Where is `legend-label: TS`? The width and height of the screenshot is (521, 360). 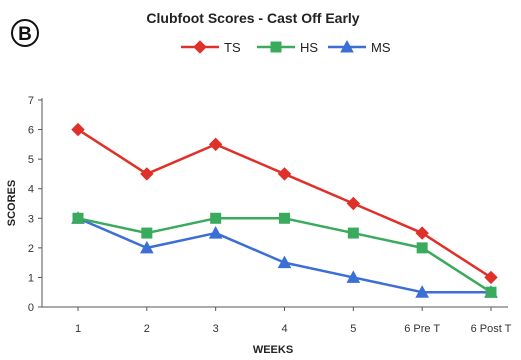
legend-label: TS is located at coordinates (232, 47).